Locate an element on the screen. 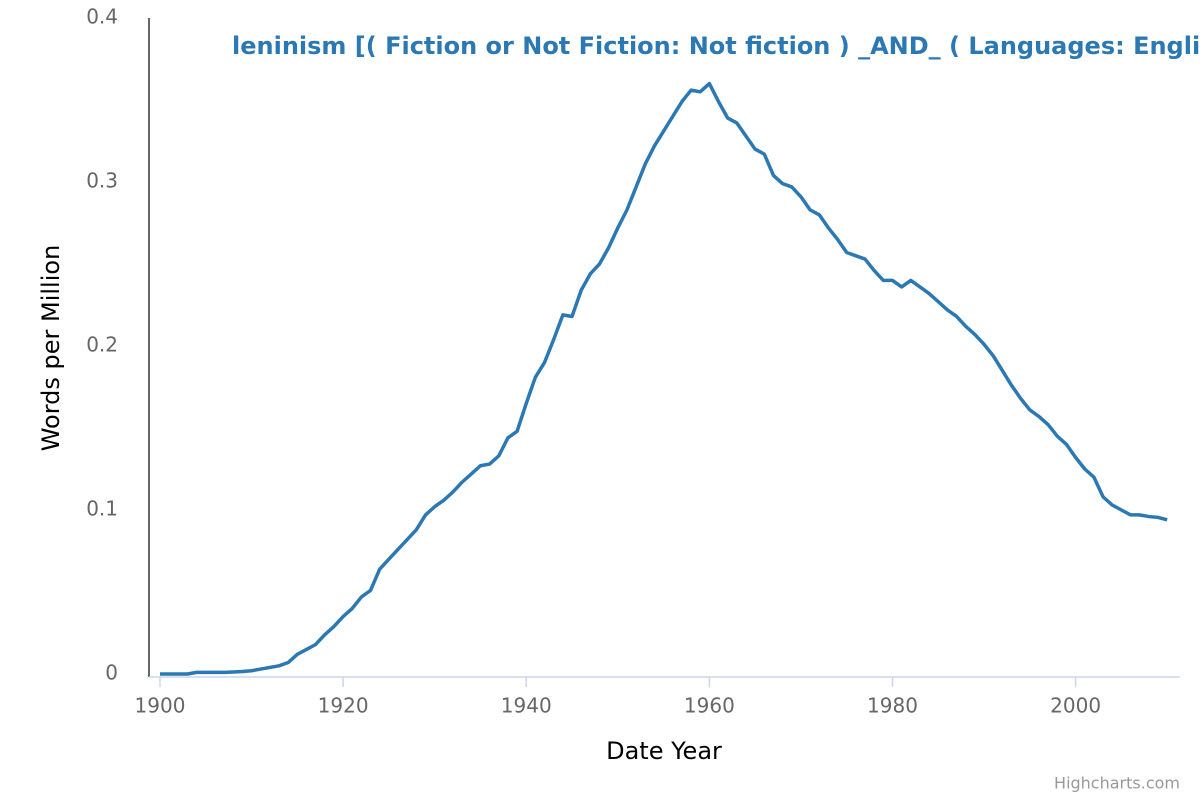  y-tick-label: 0.2 is located at coordinates (102, 345).